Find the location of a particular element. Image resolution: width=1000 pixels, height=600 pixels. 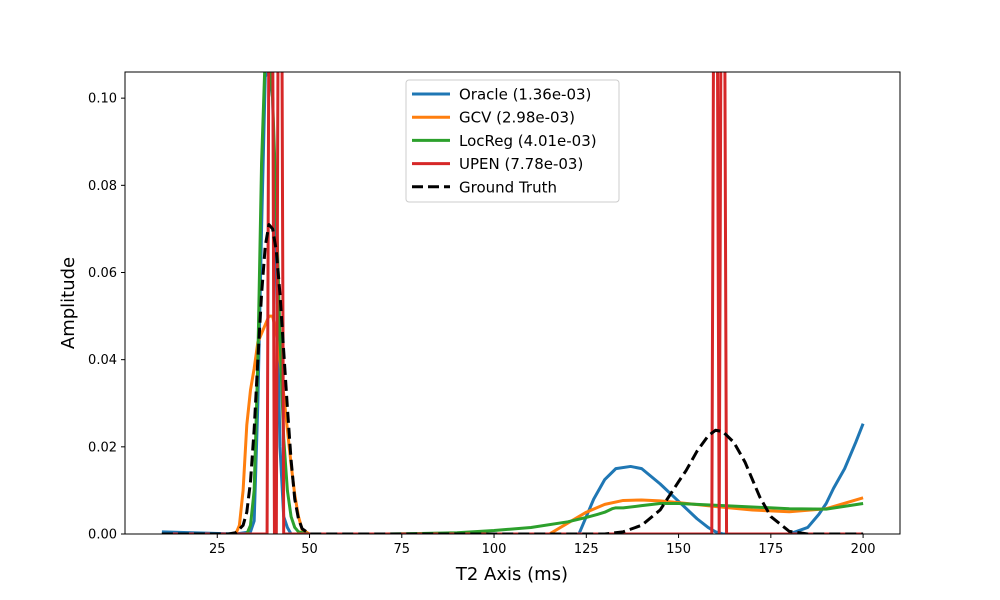

legend-box is located at coordinates (512, 141).